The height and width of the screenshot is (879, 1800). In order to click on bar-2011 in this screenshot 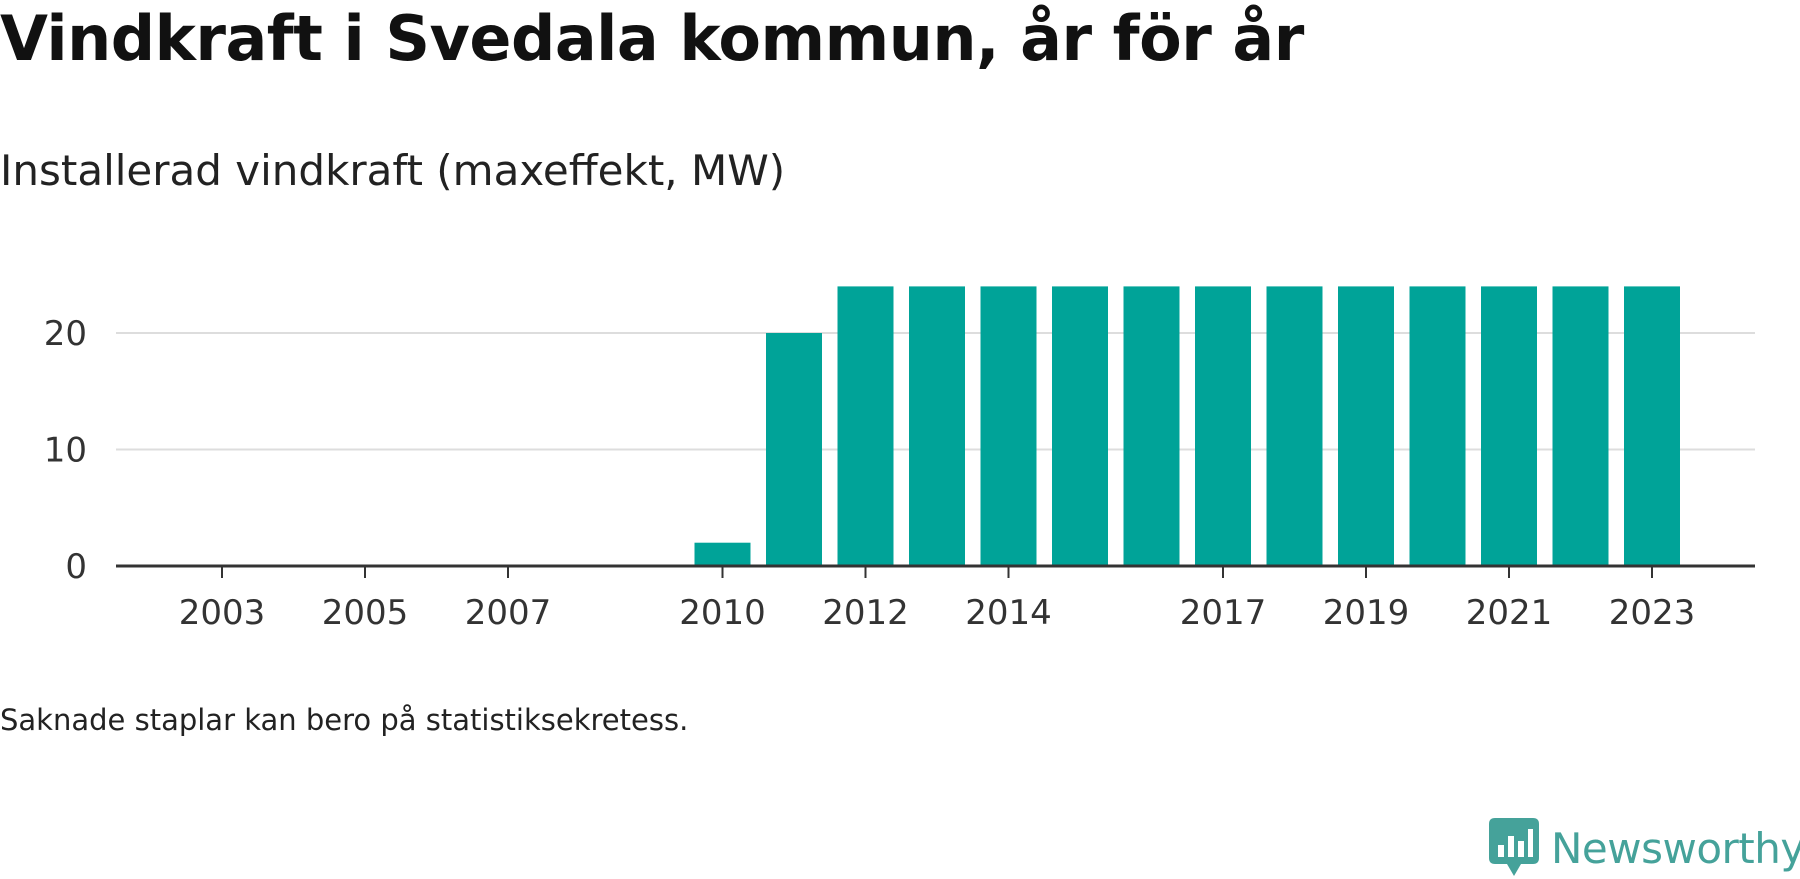, I will do `click(794, 449)`.